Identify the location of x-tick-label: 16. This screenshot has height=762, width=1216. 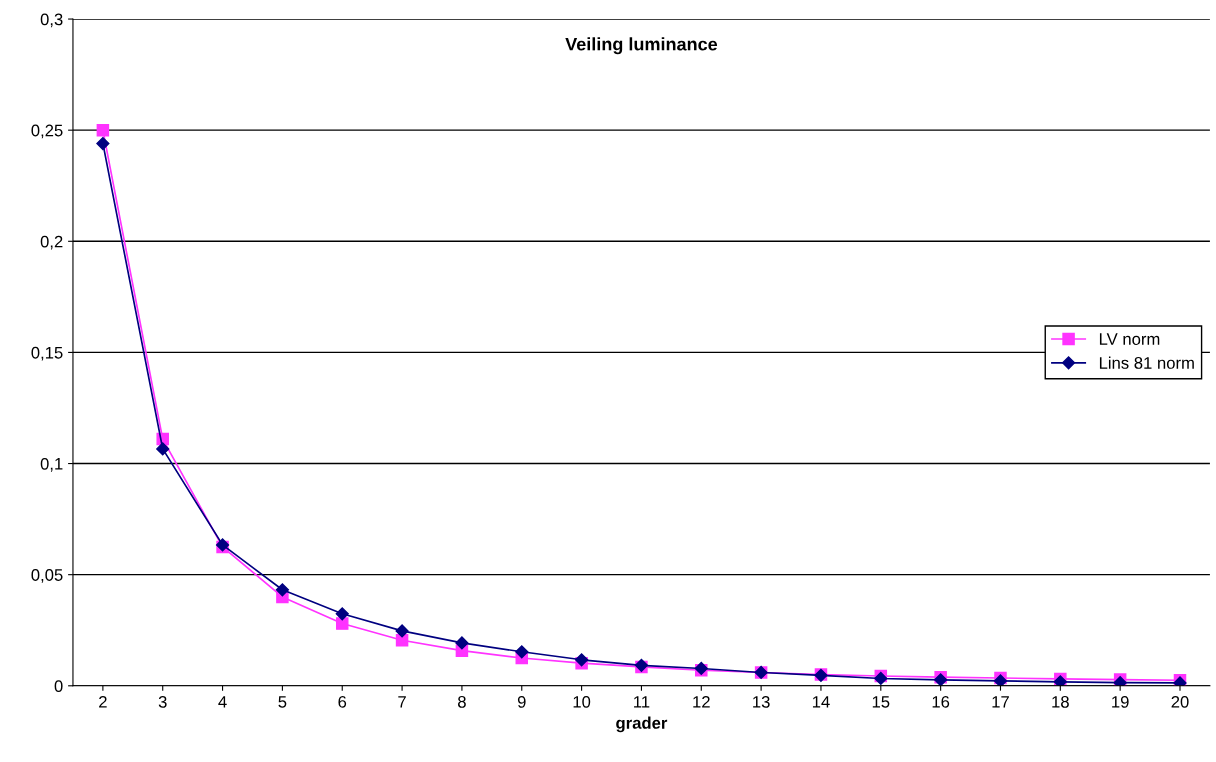
(941, 701).